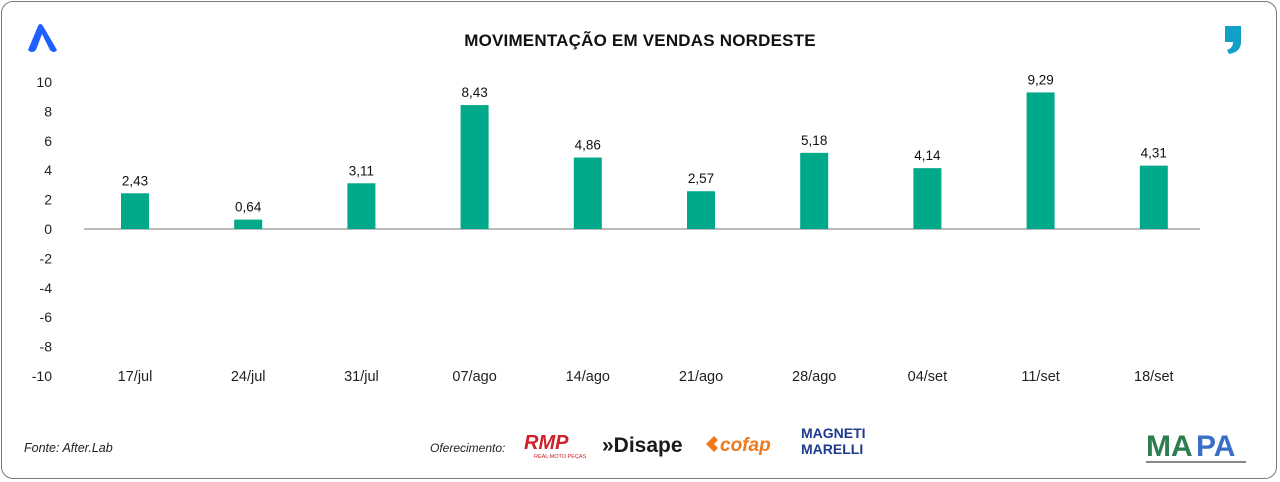  Describe the element at coordinates (48, 170) in the screenshot. I see `y-tick-label: 4` at that location.